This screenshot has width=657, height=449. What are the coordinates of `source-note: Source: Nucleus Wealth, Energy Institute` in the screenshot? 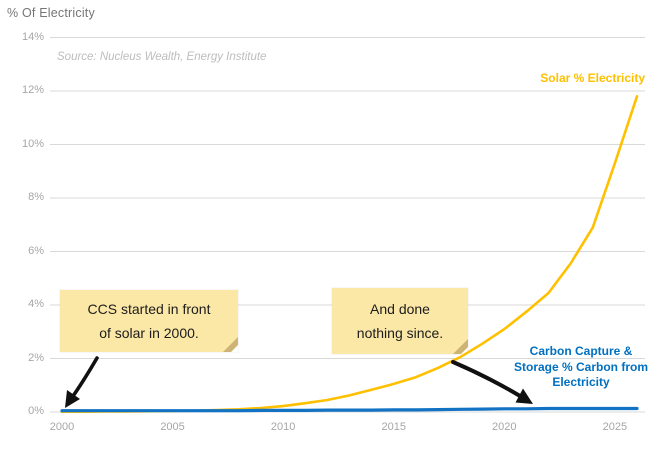 It's located at (162, 57).